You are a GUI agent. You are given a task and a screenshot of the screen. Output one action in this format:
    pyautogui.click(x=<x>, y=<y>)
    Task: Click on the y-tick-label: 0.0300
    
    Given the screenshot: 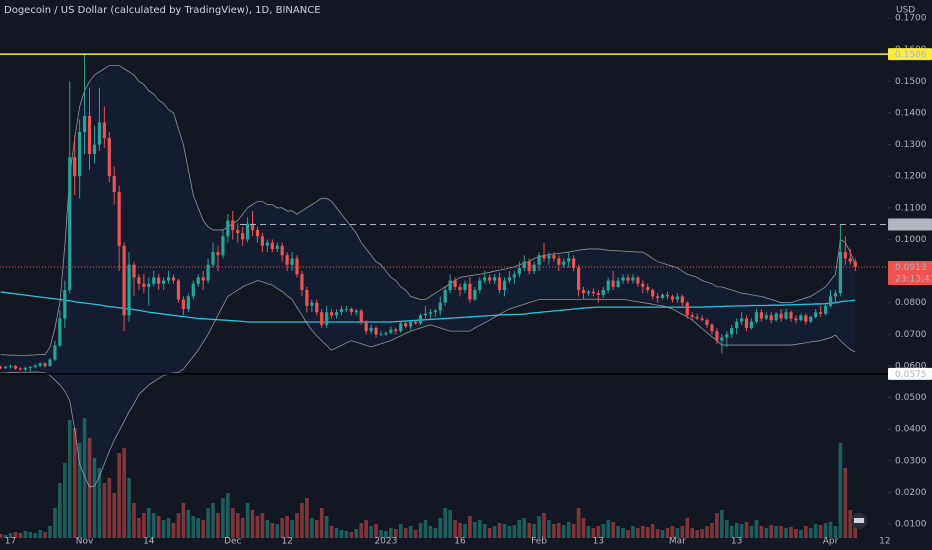 What is the action you would take?
    pyautogui.click(x=911, y=461)
    